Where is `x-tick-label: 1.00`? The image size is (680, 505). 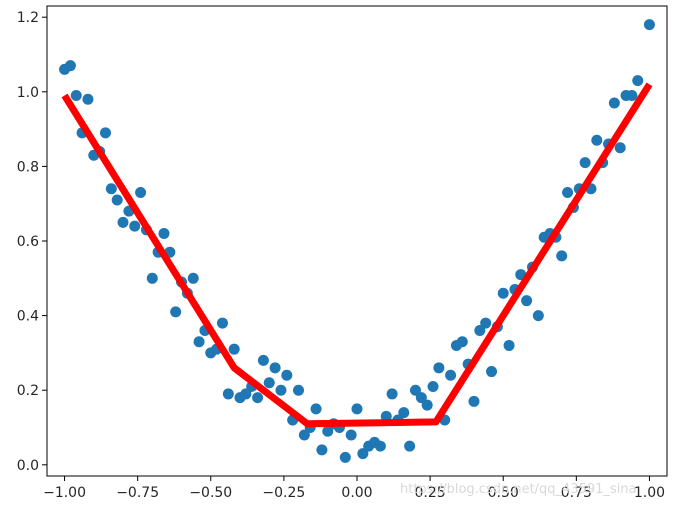
x-tick-label: 1.00 is located at coordinates (649, 493).